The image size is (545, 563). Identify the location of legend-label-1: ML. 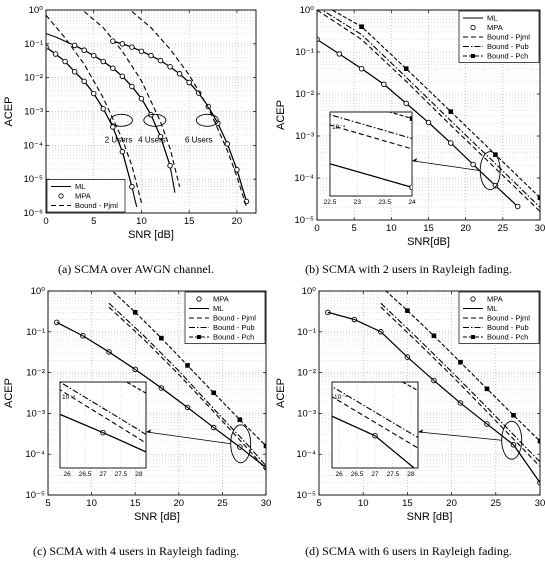
(492, 308).